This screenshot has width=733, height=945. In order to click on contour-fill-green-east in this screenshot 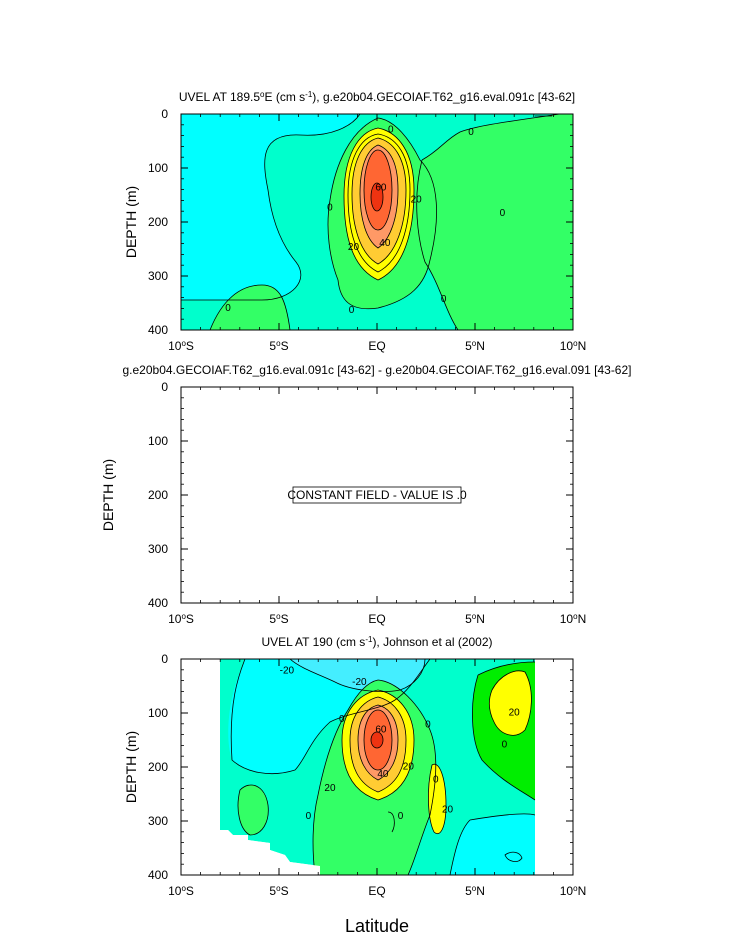, I will do `click(494, 222)`.